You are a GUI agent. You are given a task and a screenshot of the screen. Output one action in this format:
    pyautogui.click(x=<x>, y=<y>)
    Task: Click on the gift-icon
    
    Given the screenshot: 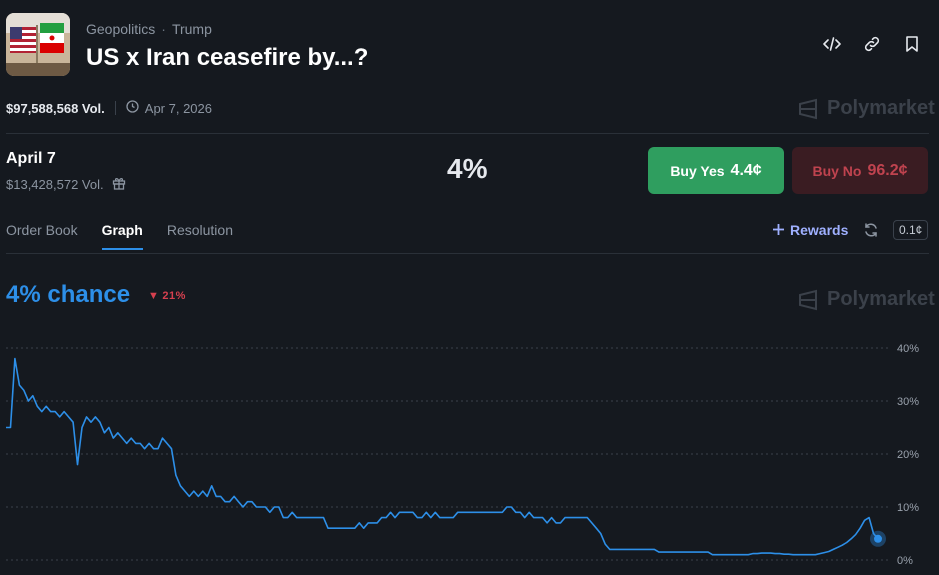 What is the action you would take?
    pyautogui.click(x=119, y=184)
    